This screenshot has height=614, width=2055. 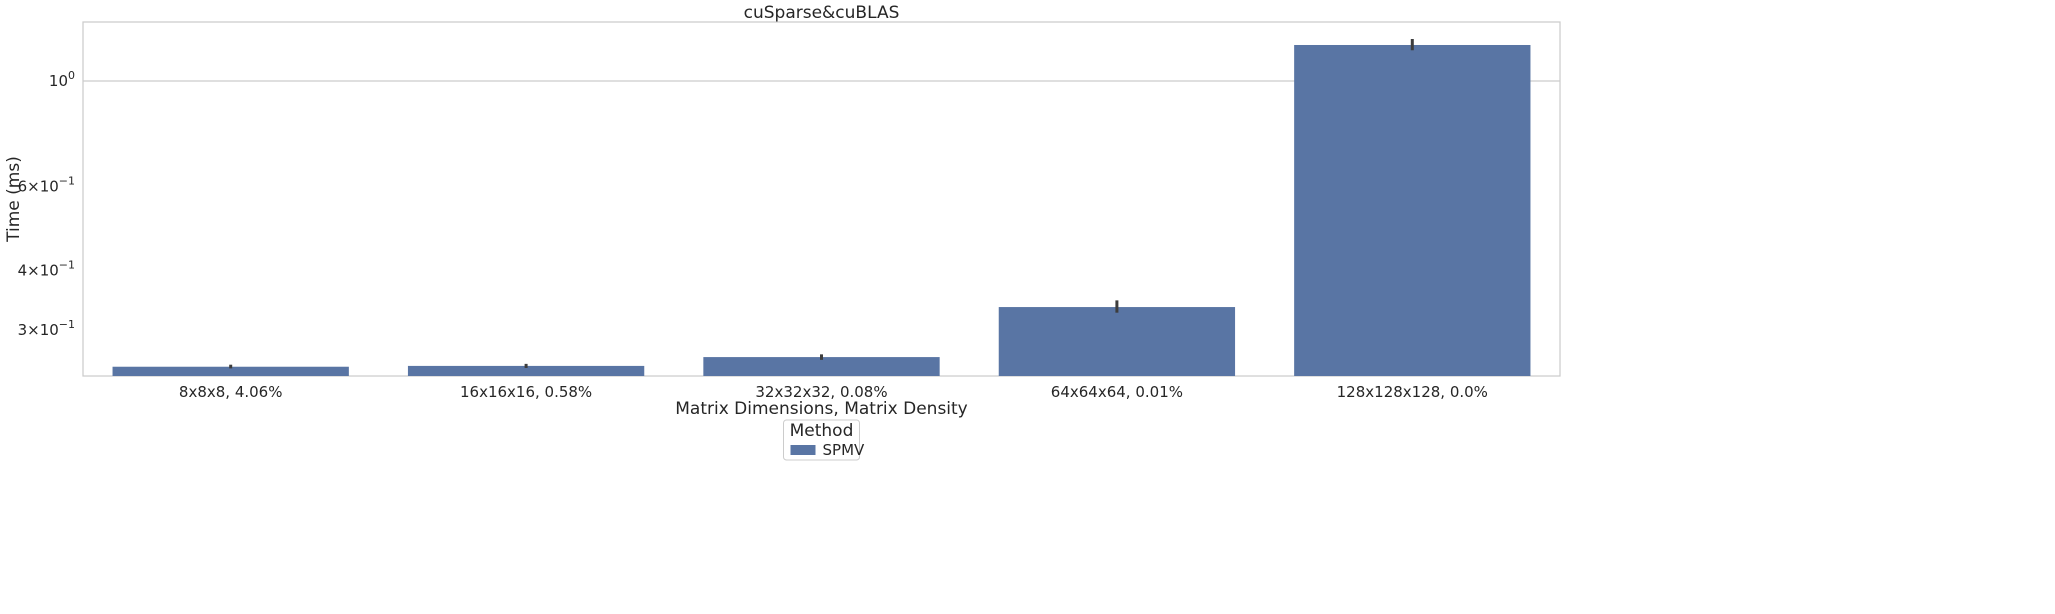 I want to click on x-tick-label: 64x64x64, 0.01%, so click(x=1117, y=392).